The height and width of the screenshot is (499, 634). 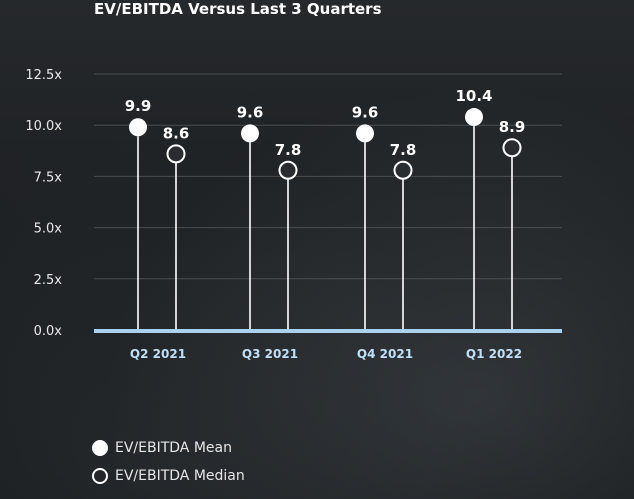 I want to click on y-tick-label: 5.0x, so click(x=48, y=229).